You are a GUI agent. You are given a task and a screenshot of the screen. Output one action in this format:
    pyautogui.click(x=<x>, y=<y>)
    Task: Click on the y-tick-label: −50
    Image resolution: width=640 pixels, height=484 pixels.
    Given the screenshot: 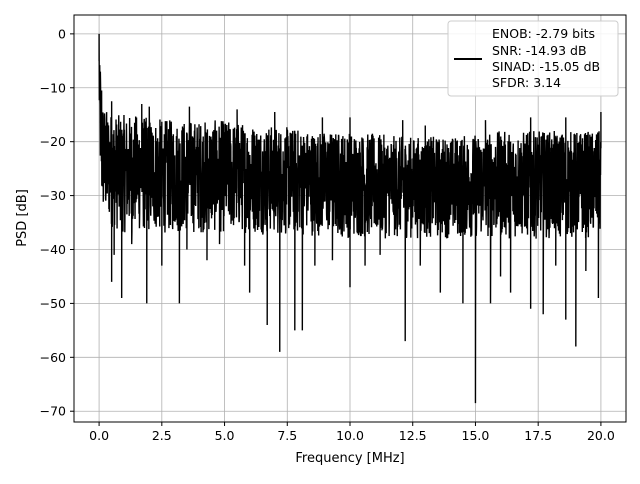 What is the action you would take?
    pyautogui.click(x=53, y=303)
    